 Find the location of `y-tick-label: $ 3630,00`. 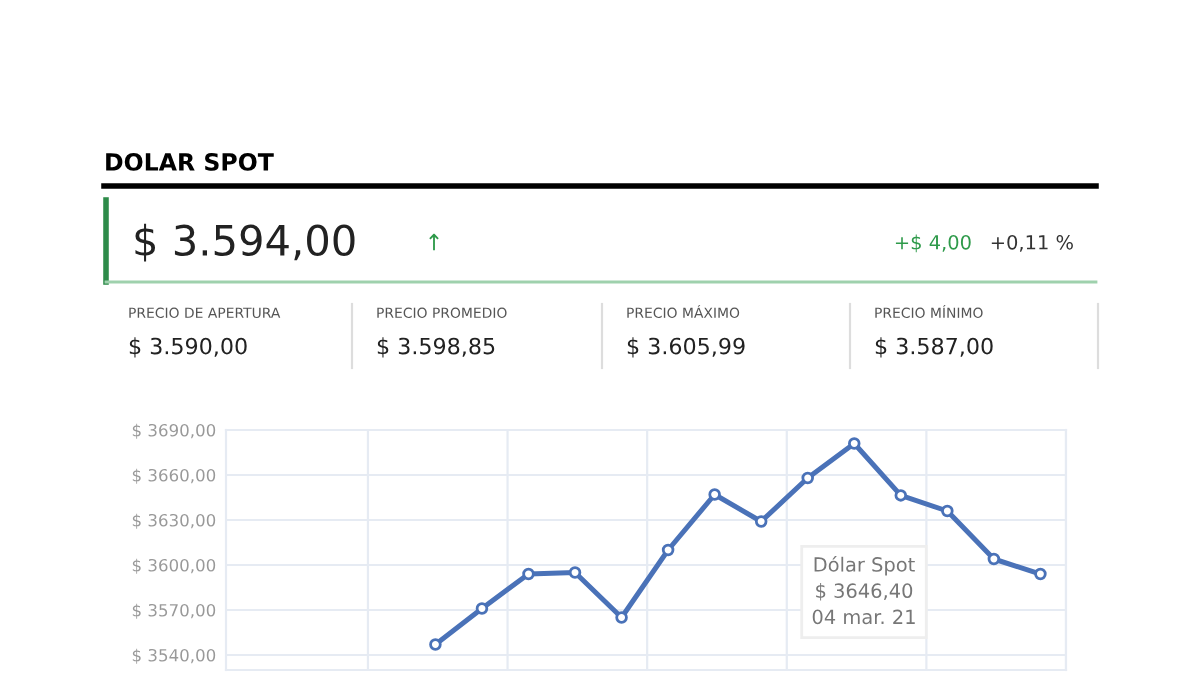

y-tick-label: $ 3630,00 is located at coordinates (174, 521).